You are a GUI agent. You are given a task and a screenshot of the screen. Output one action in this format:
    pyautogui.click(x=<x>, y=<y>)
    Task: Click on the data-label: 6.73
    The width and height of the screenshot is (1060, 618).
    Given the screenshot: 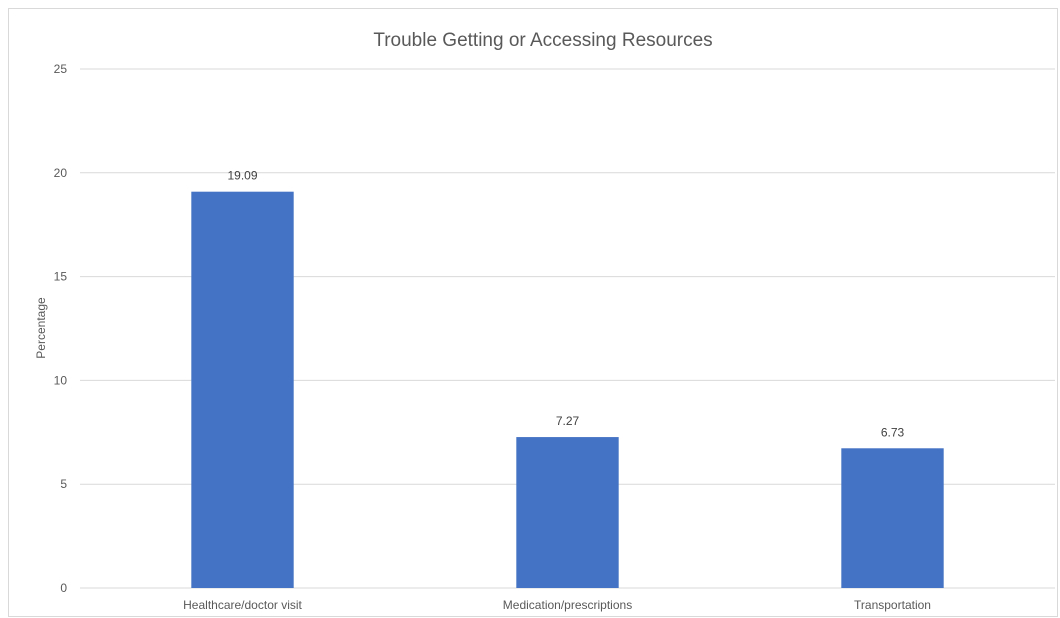 What is the action you would take?
    pyautogui.click(x=893, y=432)
    